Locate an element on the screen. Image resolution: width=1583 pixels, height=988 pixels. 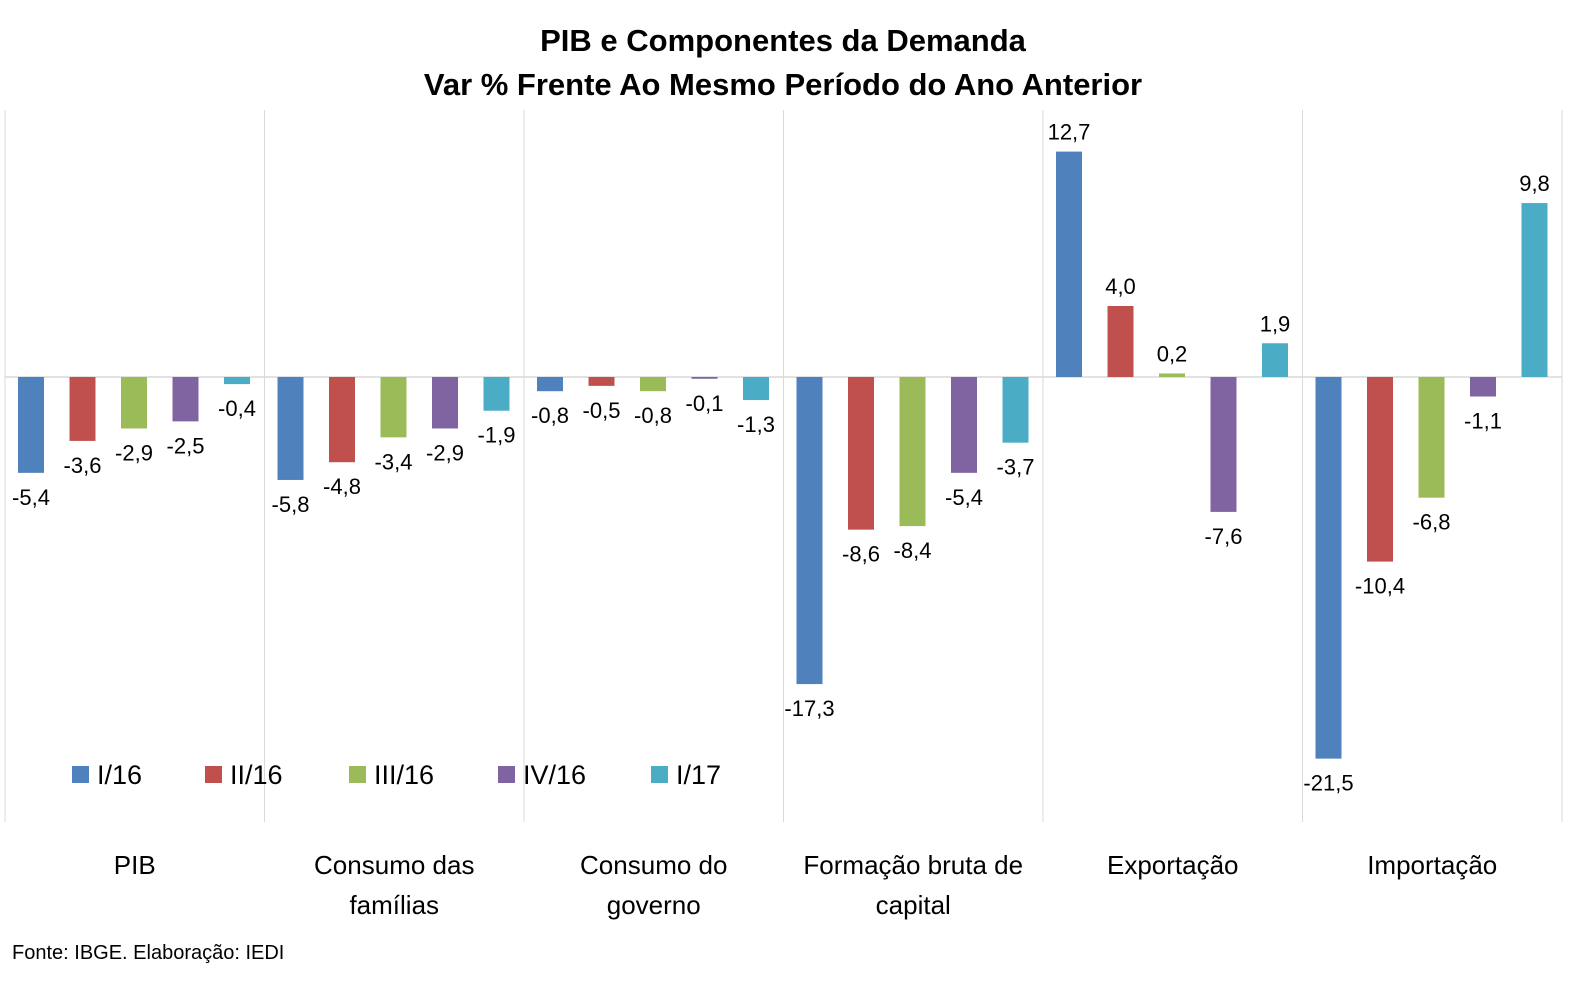
data-label: -0,5 is located at coordinates (602, 410).